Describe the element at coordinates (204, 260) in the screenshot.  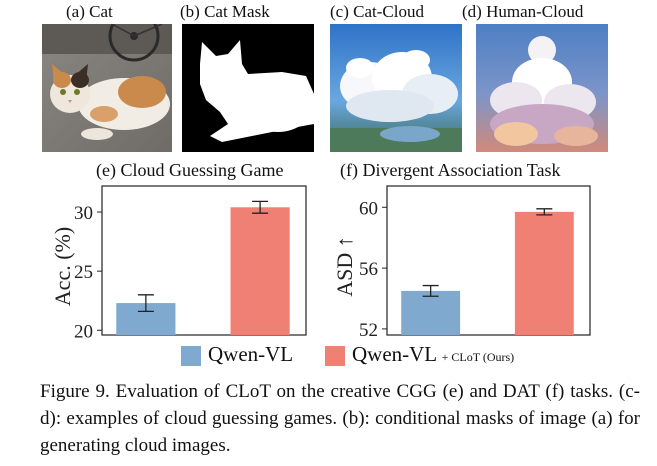
I see `plot-frame-cgg` at that location.